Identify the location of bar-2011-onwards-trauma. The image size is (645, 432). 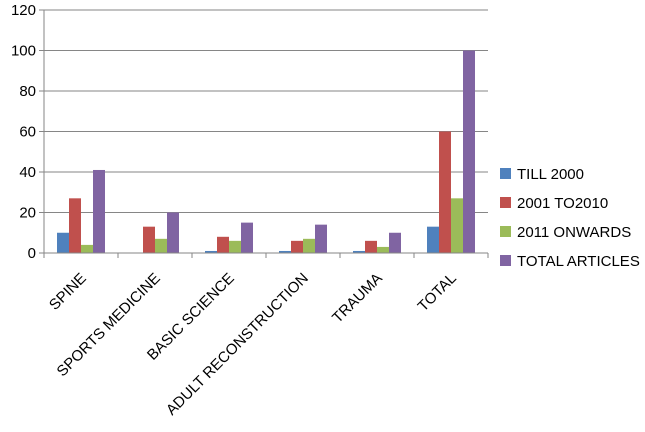
(383, 249).